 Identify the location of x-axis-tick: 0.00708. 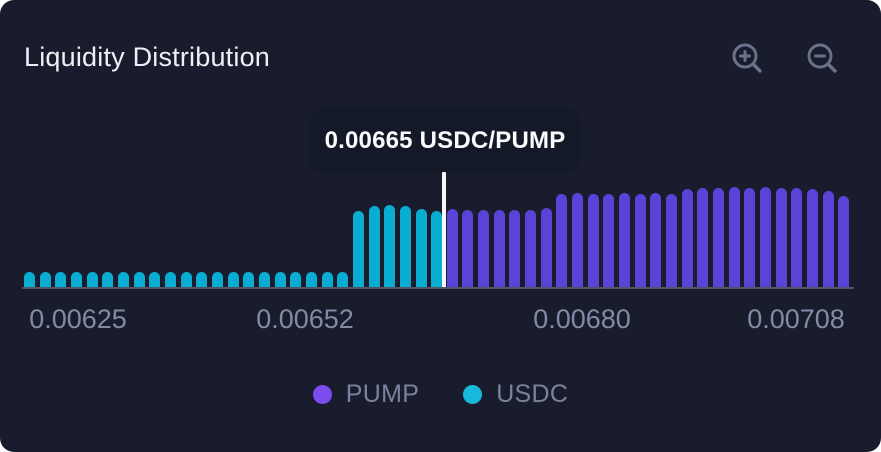
(796, 319).